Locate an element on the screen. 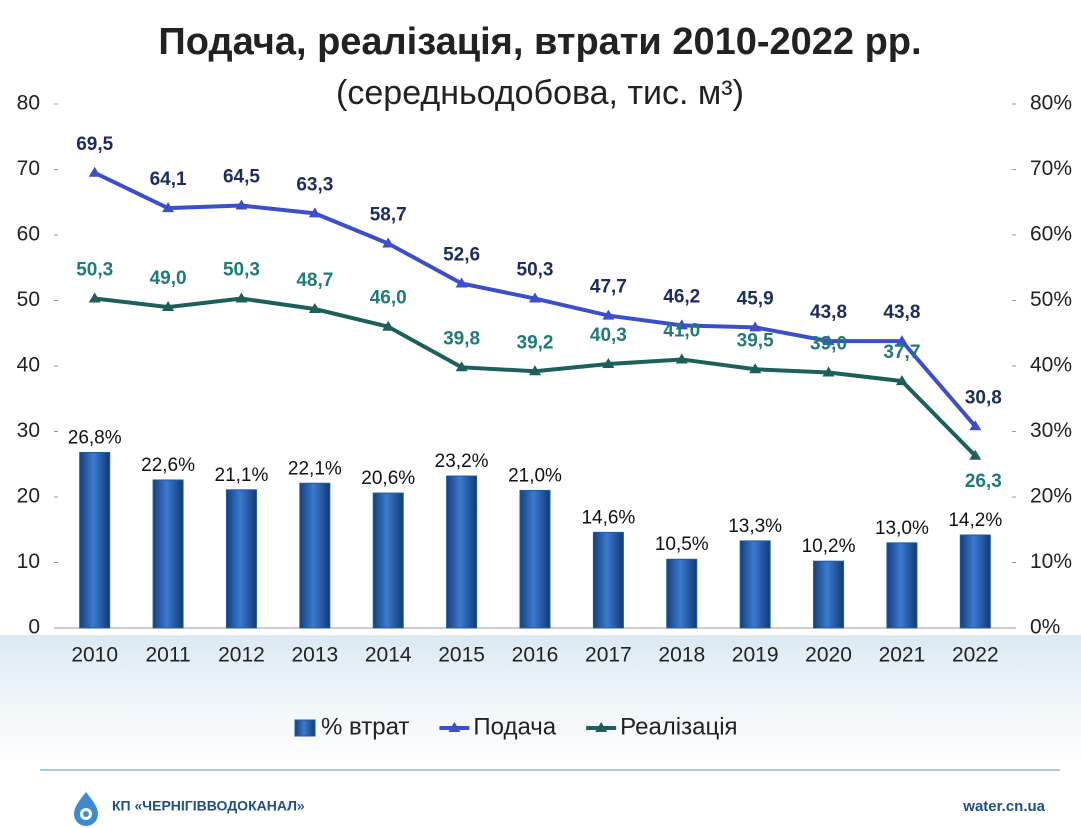 The width and height of the screenshot is (1081, 828). y2-tick-label: 20% is located at coordinates (1051, 496).